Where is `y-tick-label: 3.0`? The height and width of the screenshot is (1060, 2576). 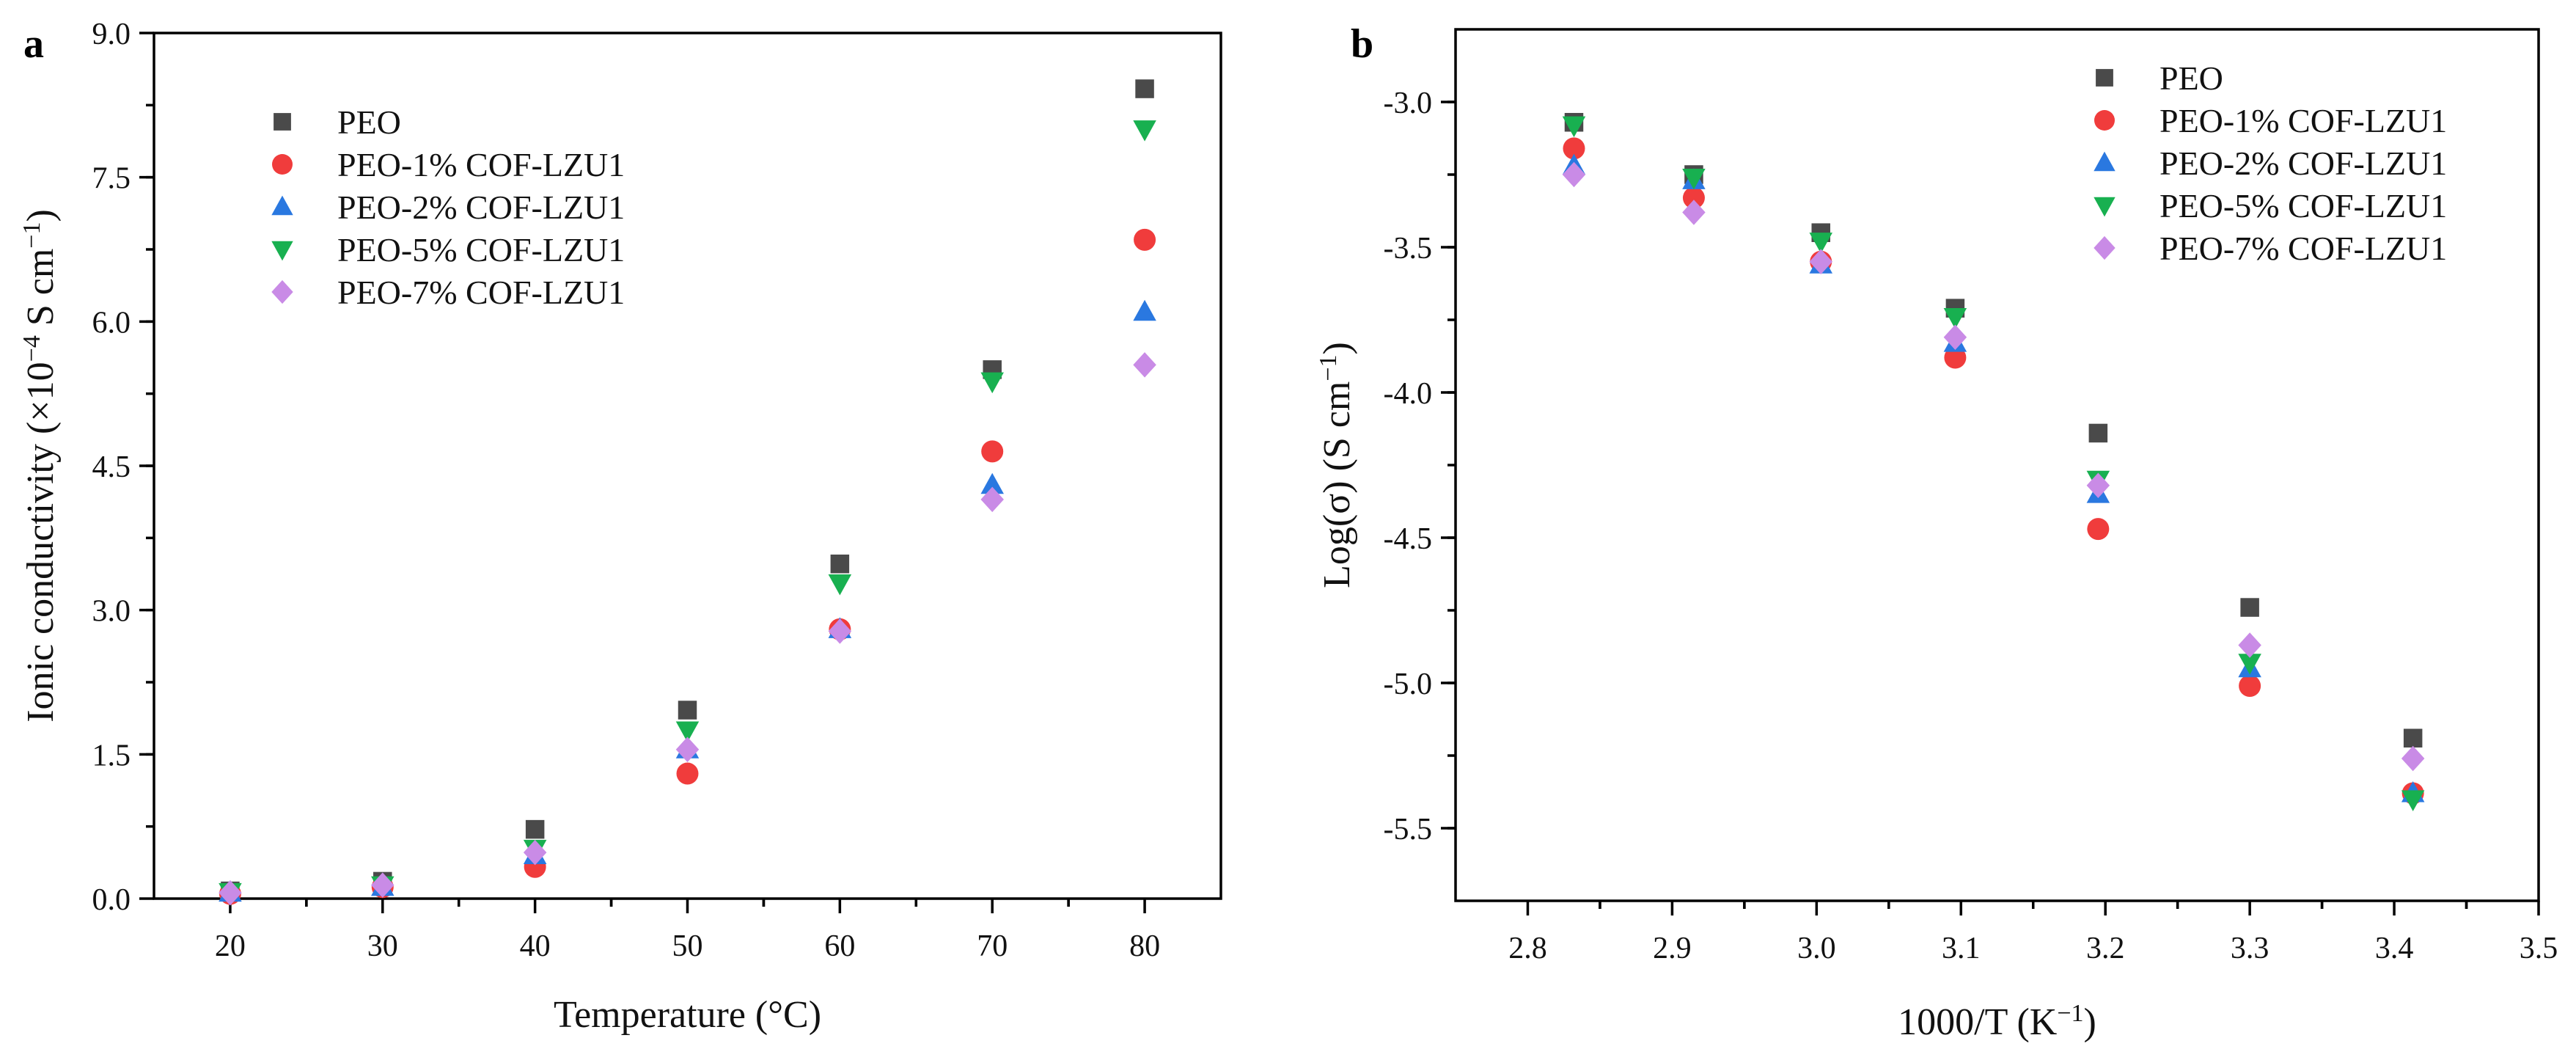 y-tick-label: 3.0 is located at coordinates (112, 612).